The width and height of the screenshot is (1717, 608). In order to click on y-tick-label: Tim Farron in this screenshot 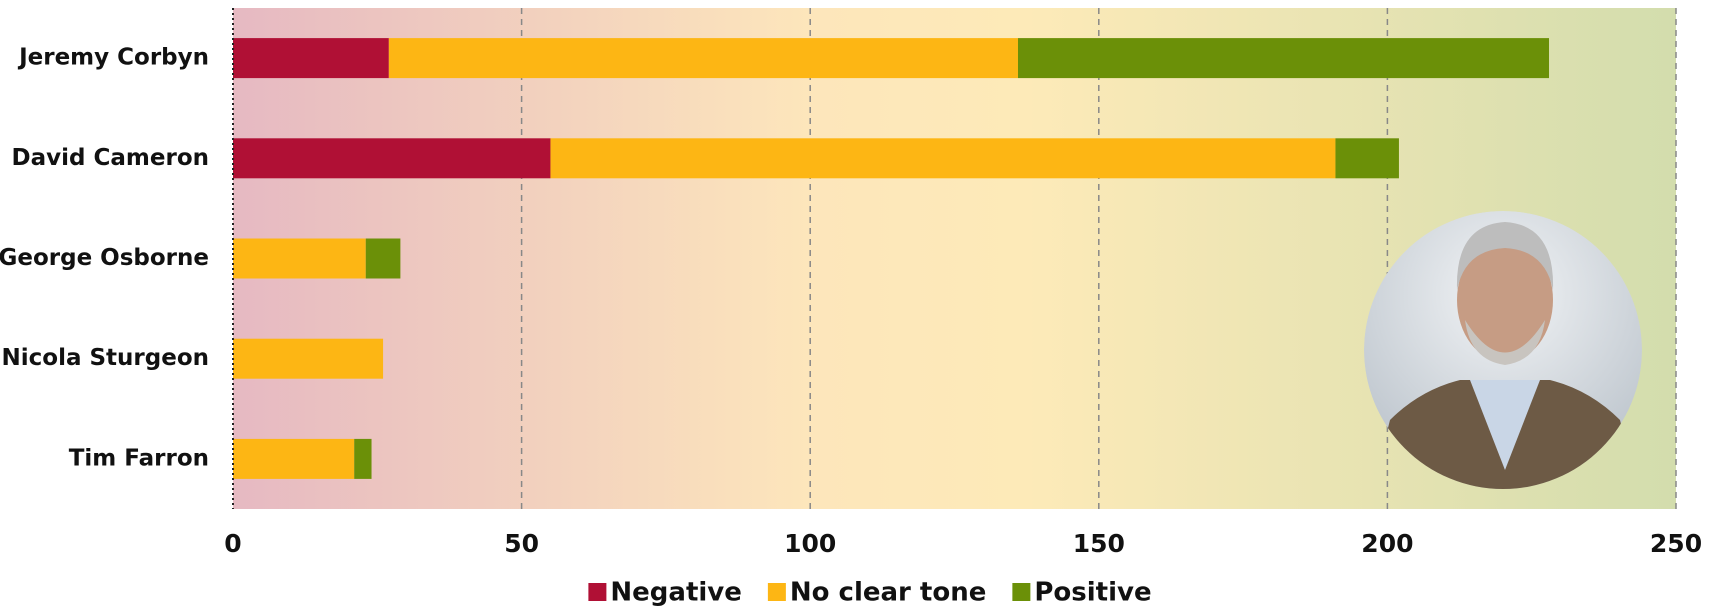, I will do `click(139, 458)`.